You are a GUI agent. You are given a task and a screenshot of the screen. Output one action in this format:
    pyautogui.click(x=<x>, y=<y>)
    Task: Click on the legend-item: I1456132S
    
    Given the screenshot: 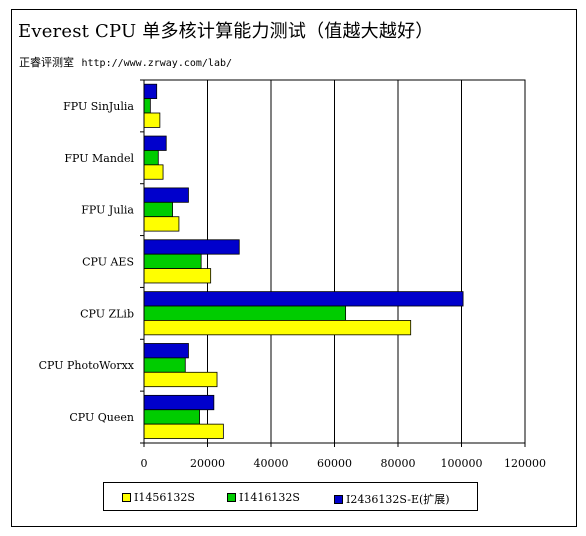 What is the action you would take?
    pyautogui.click(x=158, y=497)
    